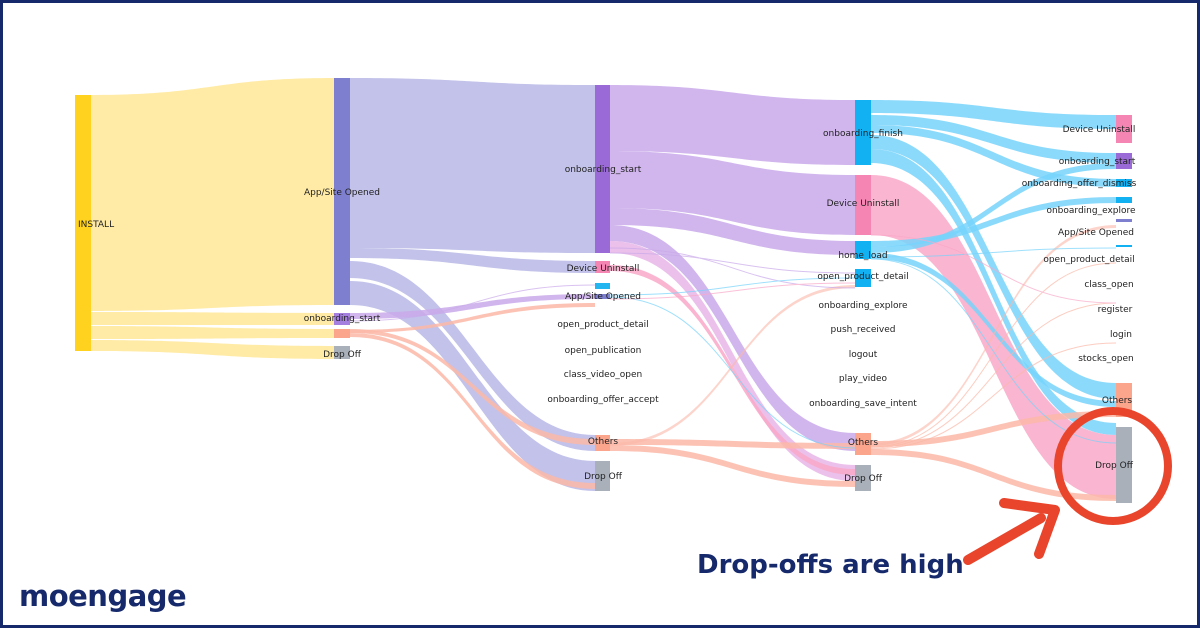 The height and width of the screenshot is (628, 1200). I want to click on label-onboarding-start-2: onboarding_start, so click(603, 170).